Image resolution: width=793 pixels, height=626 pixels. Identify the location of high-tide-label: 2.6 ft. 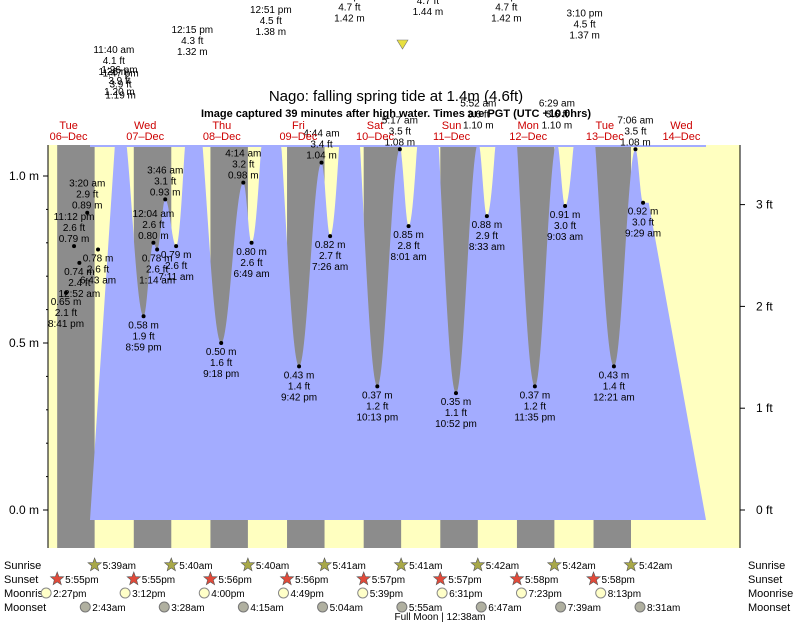
(74, 228).